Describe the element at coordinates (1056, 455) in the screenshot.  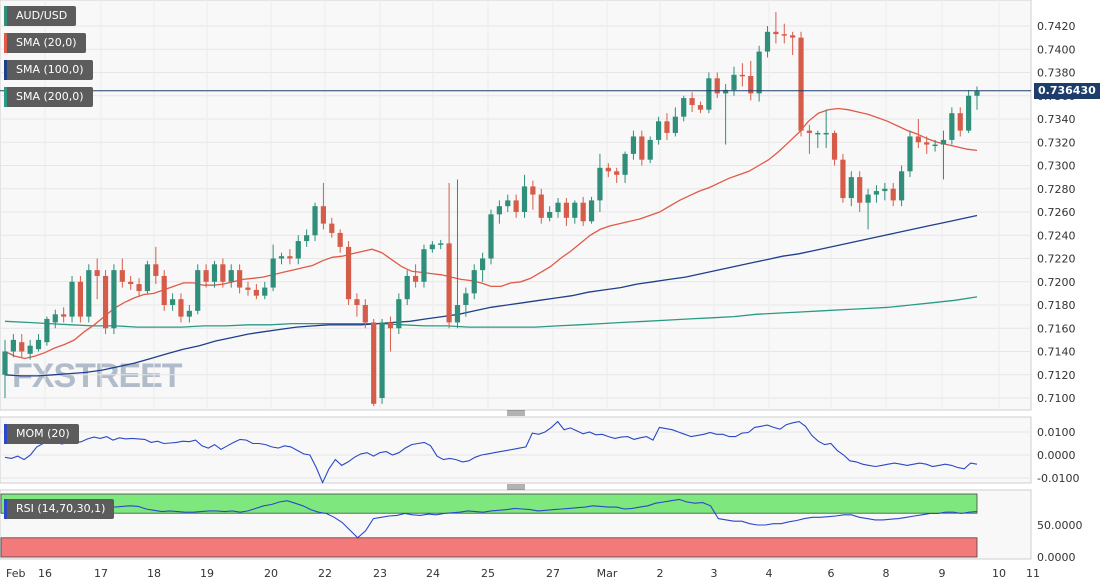
I see `mom-tick-label: 0.0000` at that location.